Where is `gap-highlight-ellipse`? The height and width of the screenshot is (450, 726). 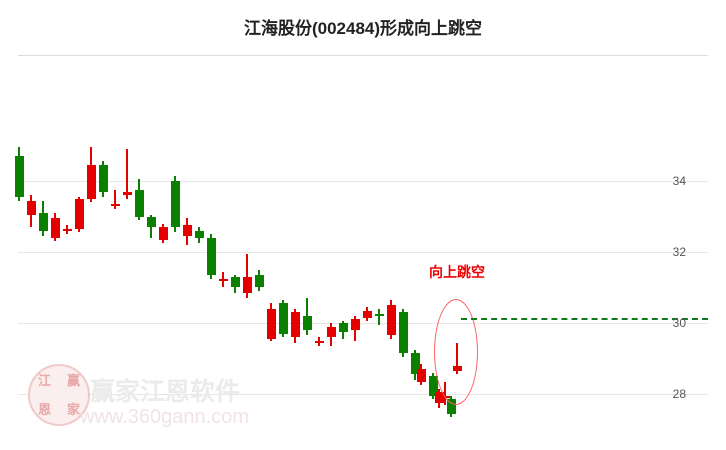 gap-highlight-ellipse is located at coordinates (456, 352).